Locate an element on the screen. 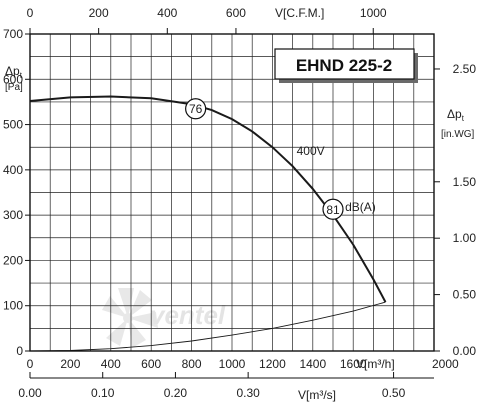  x-bottom-tick-label: 0.00 is located at coordinates (30, 393).